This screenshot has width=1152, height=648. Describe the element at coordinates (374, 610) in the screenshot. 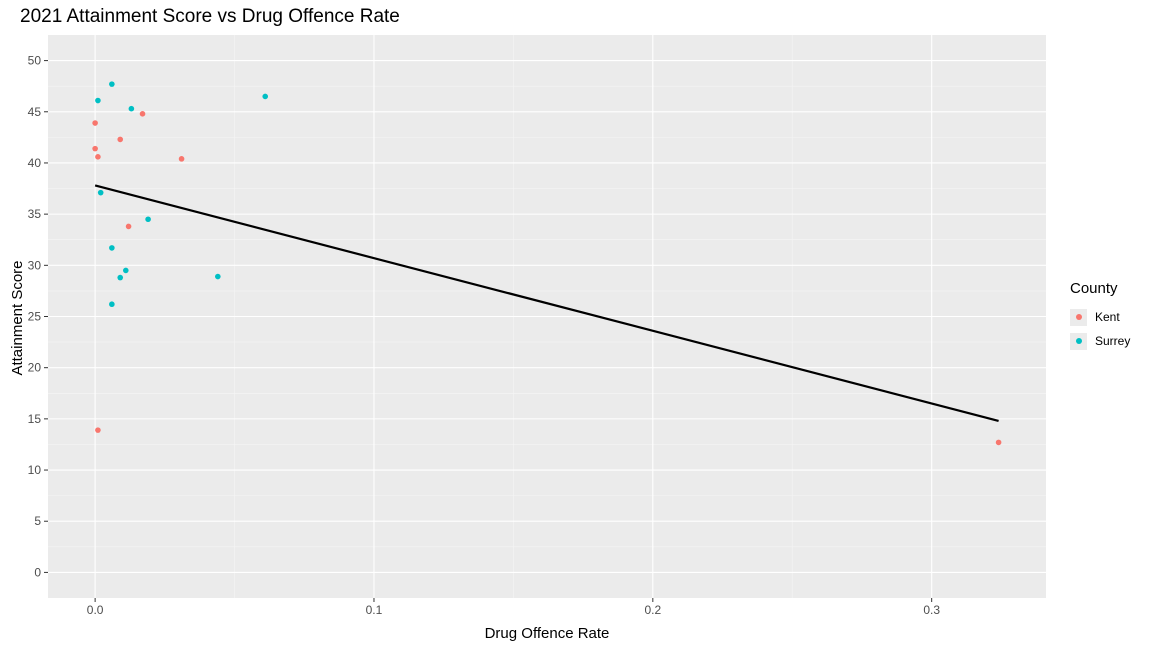

I see `x-tick-label: 0.1` at that location.